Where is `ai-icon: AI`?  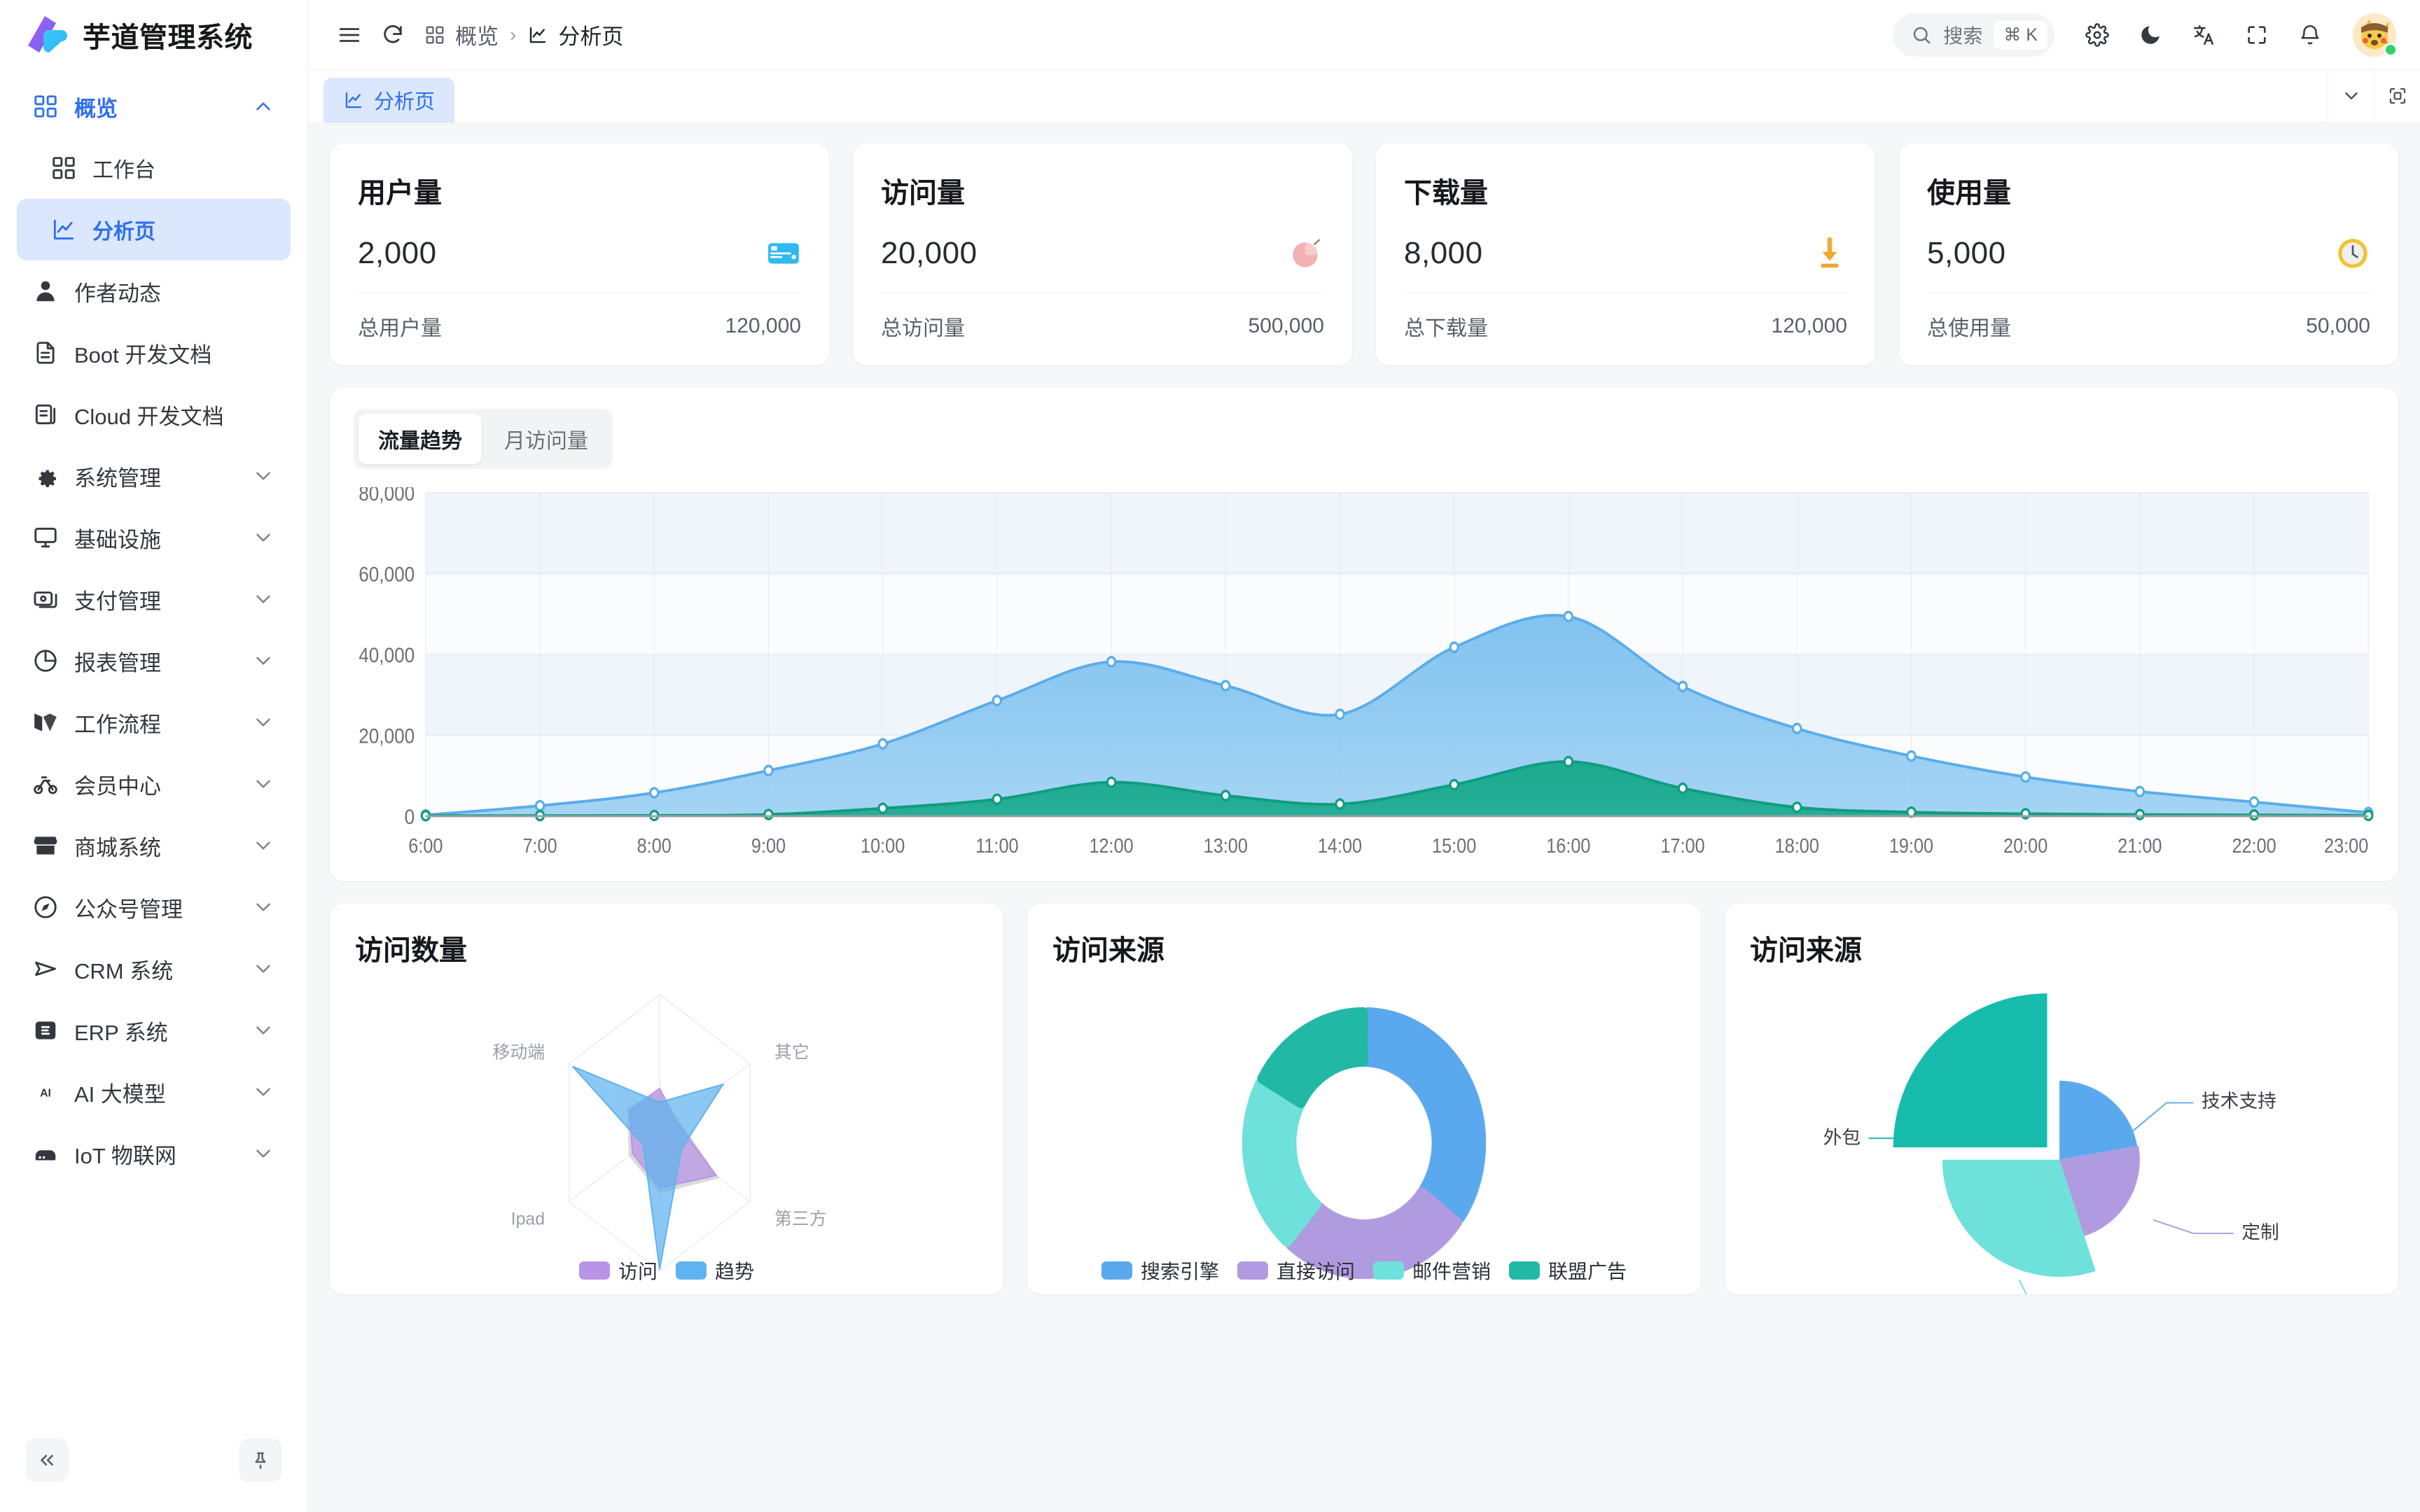
ai-icon: AI is located at coordinates (45, 1092).